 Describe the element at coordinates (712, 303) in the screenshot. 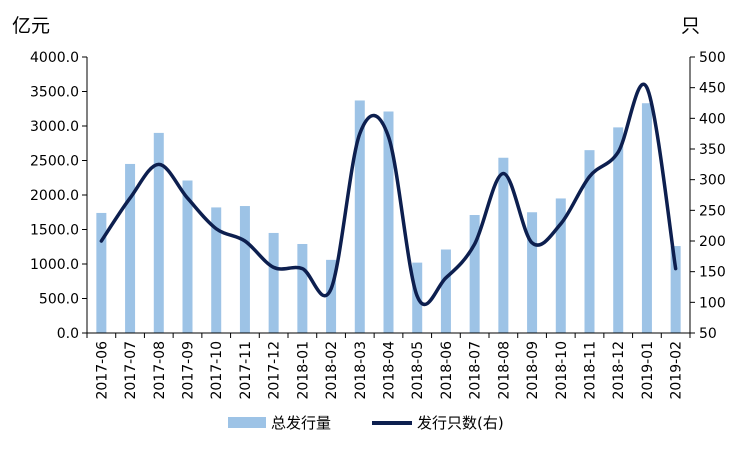

I see `right-tick-label: 100` at that location.